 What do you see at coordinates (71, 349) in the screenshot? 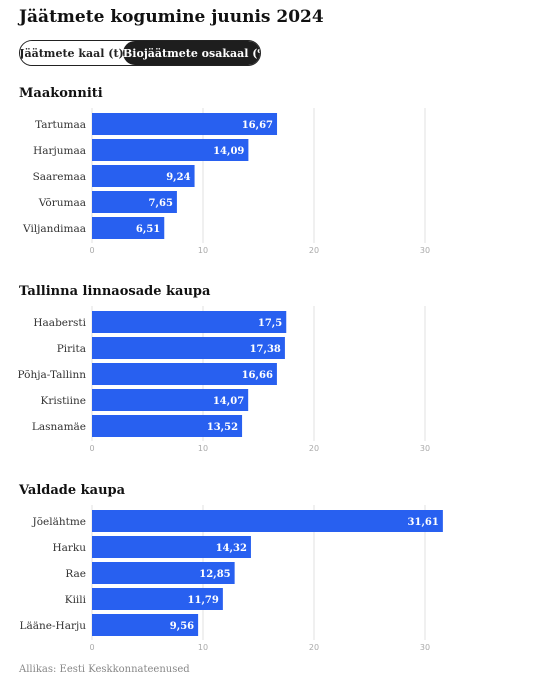
I see `category-label: Pirita` at bounding box center [71, 349].